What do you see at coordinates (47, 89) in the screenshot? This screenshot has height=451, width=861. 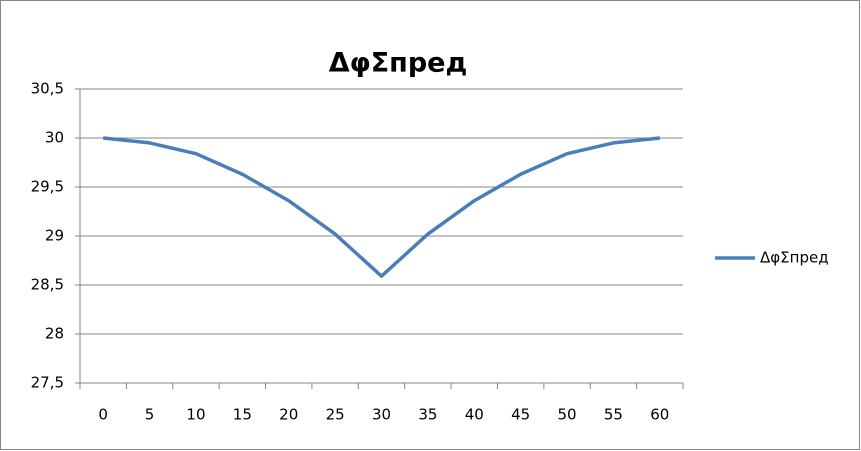 I see `y-tick-label: 30,5` at bounding box center [47, 89].